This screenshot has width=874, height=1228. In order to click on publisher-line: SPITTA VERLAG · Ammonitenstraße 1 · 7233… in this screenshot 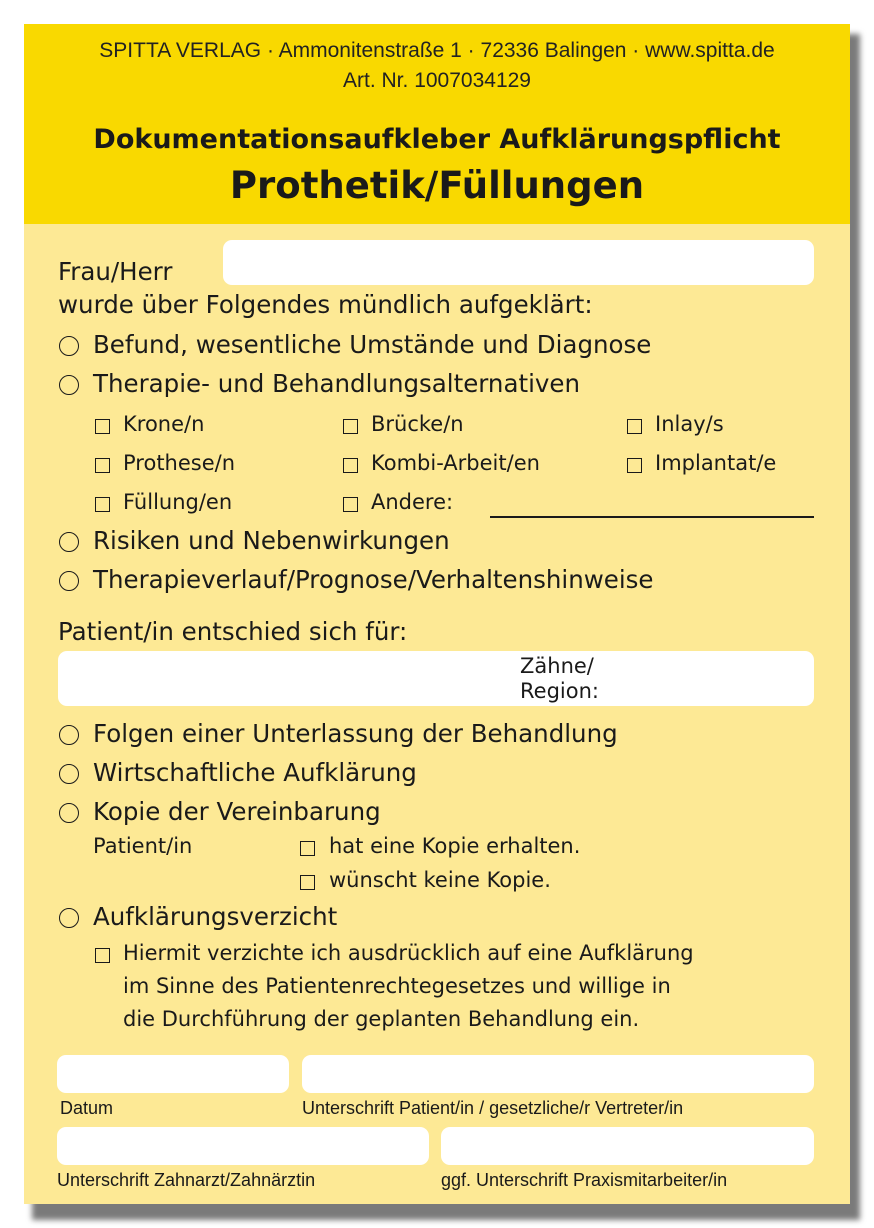, I will do `click(437, 50)`.